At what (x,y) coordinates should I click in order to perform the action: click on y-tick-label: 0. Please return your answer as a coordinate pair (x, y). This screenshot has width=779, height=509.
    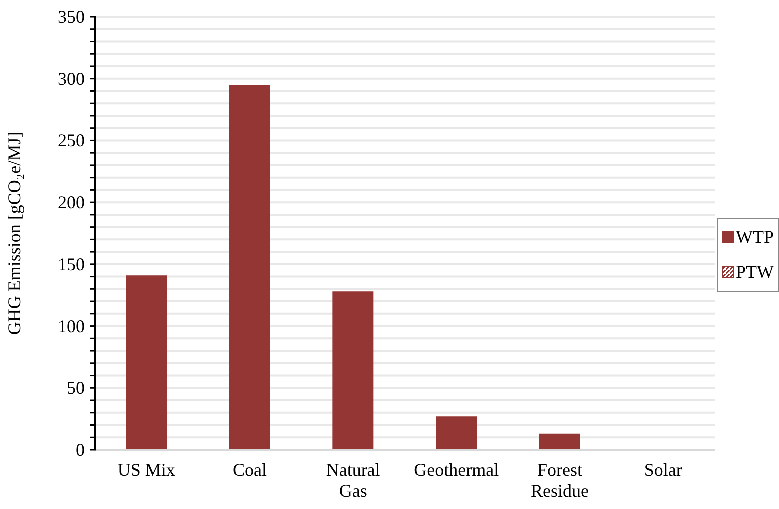
    Looking at the image, I should click on (80, 450).